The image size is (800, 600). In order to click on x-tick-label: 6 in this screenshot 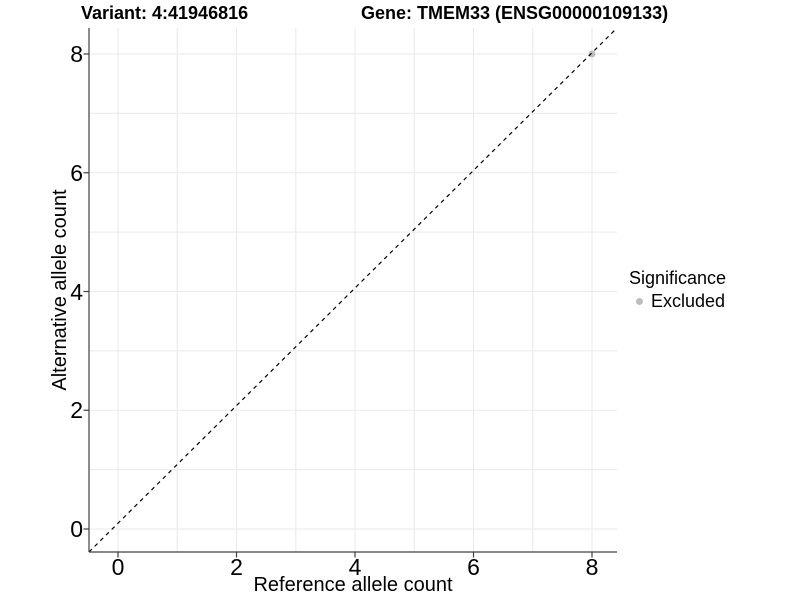, I will do `click(473, 567)`.